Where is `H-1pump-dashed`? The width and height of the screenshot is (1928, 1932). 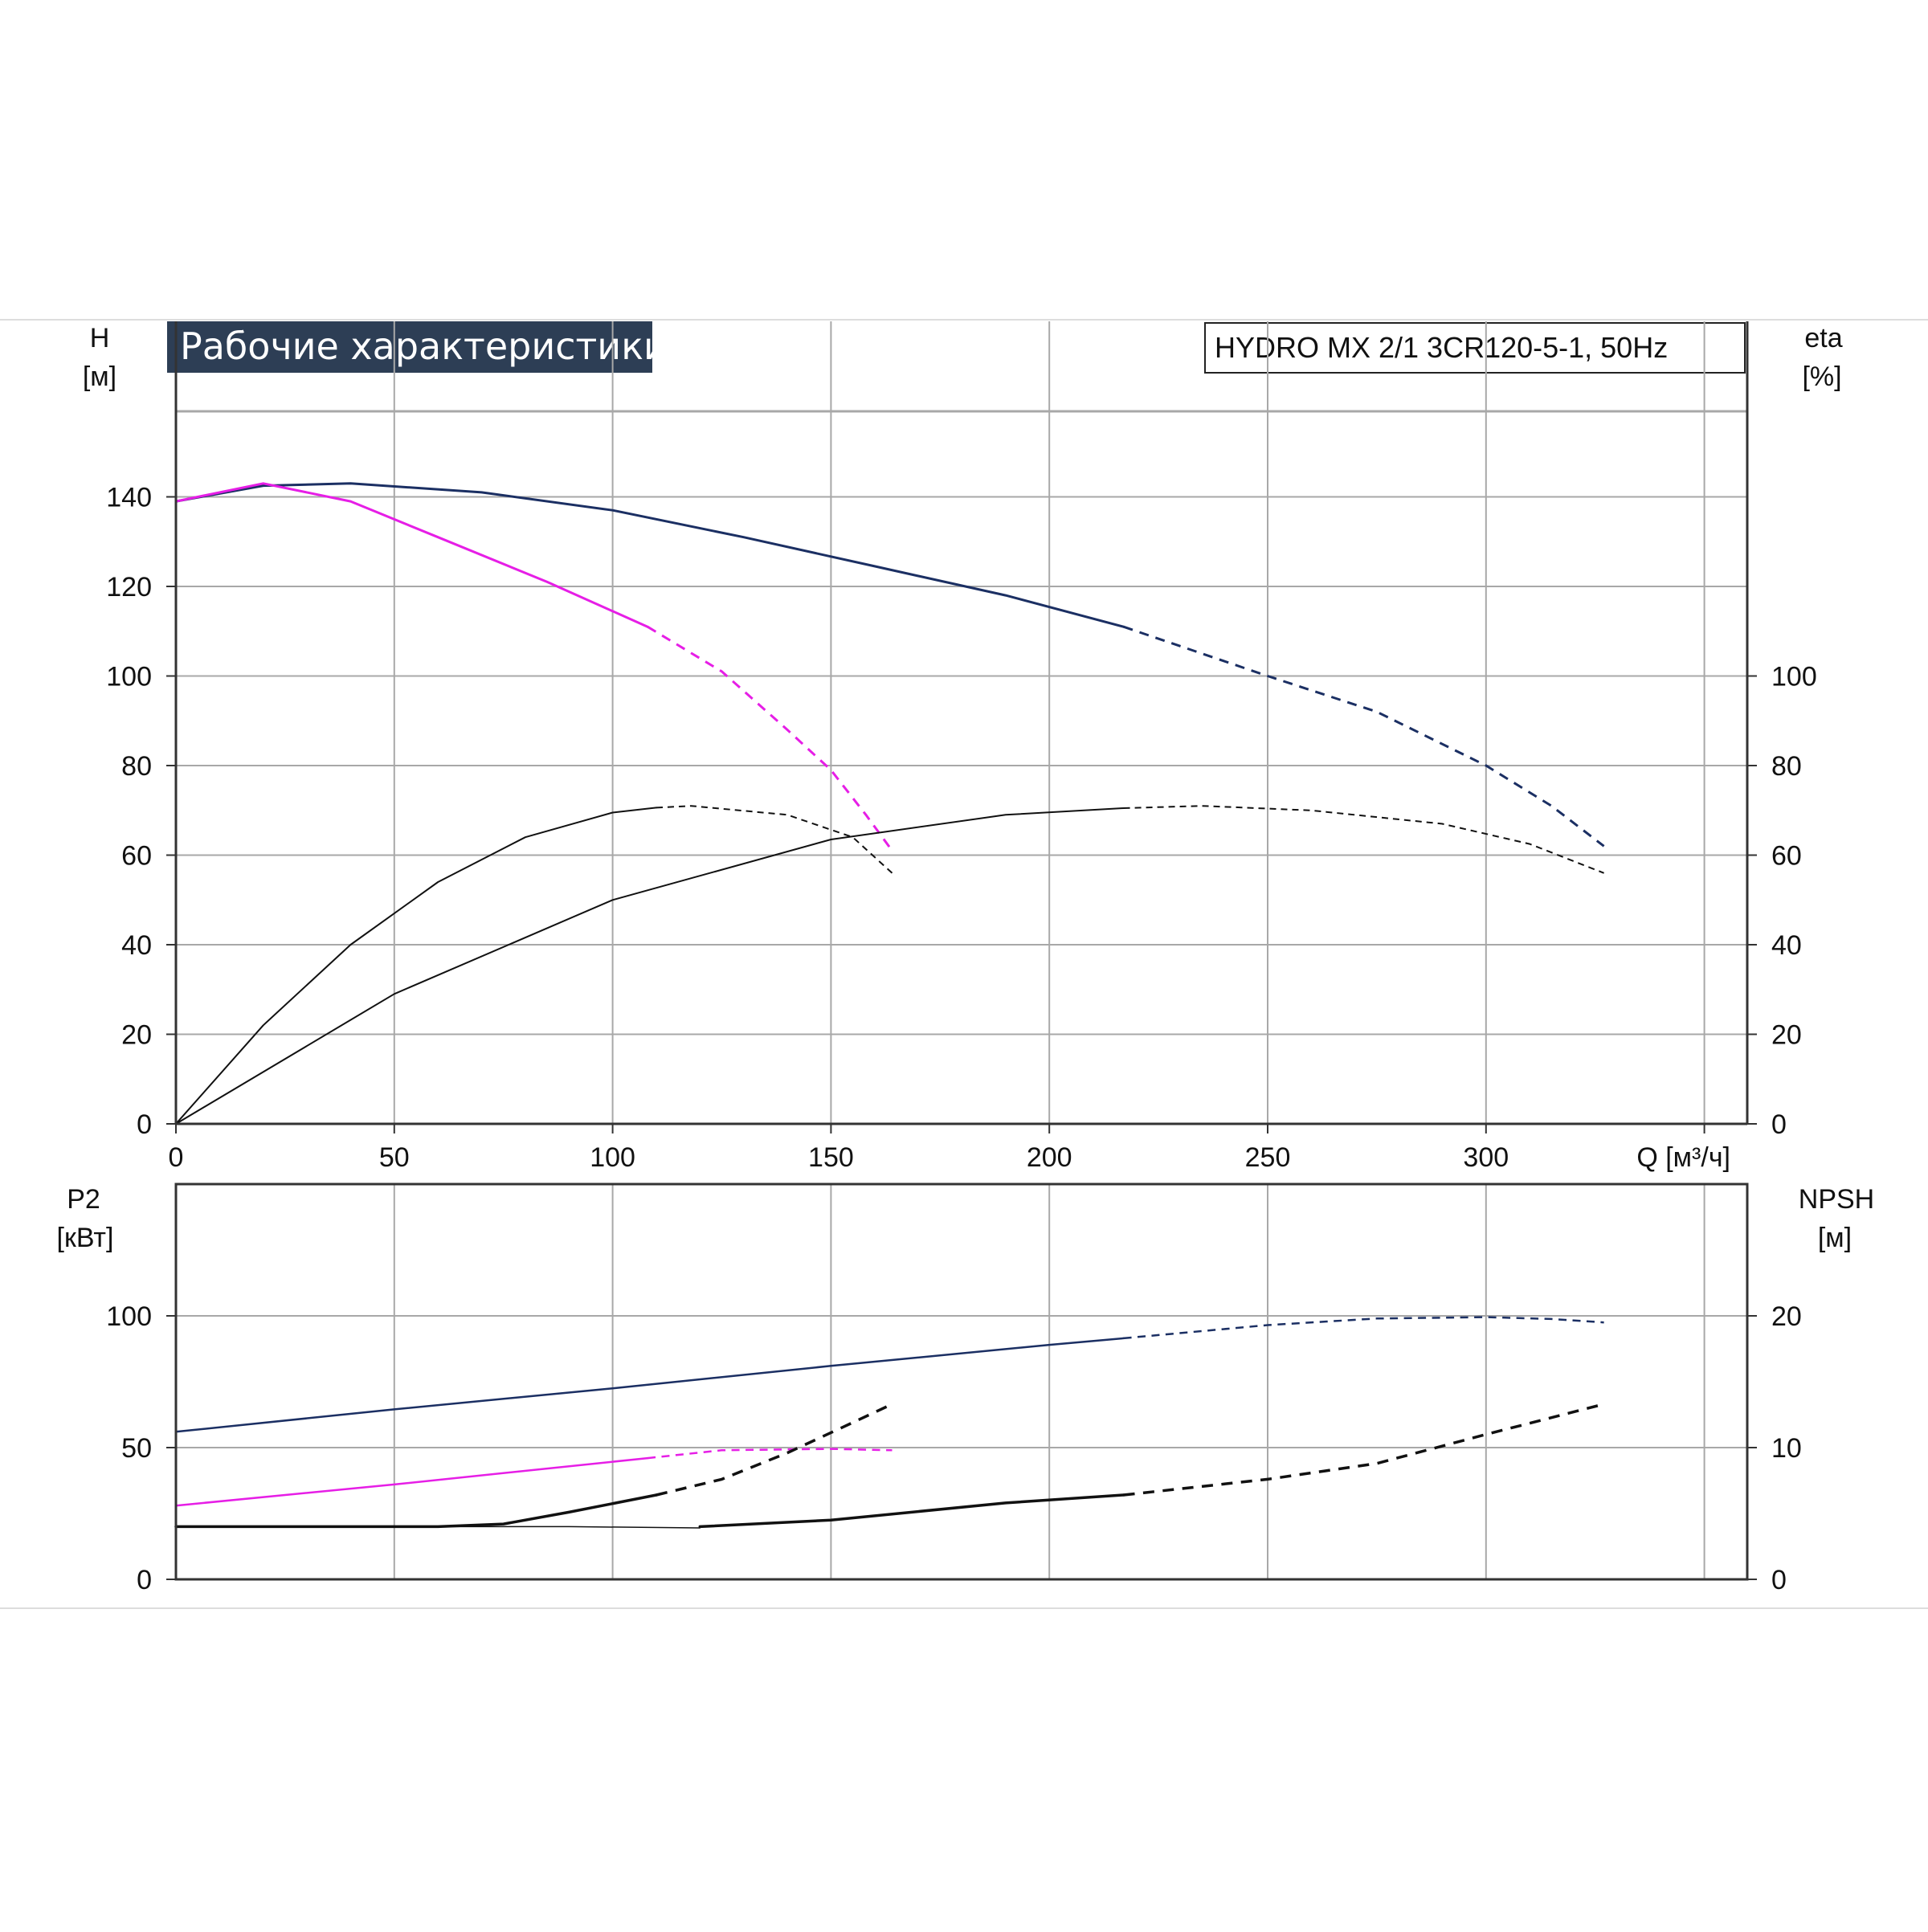
H-1pump-dashed is located at coordinates (770, 739).